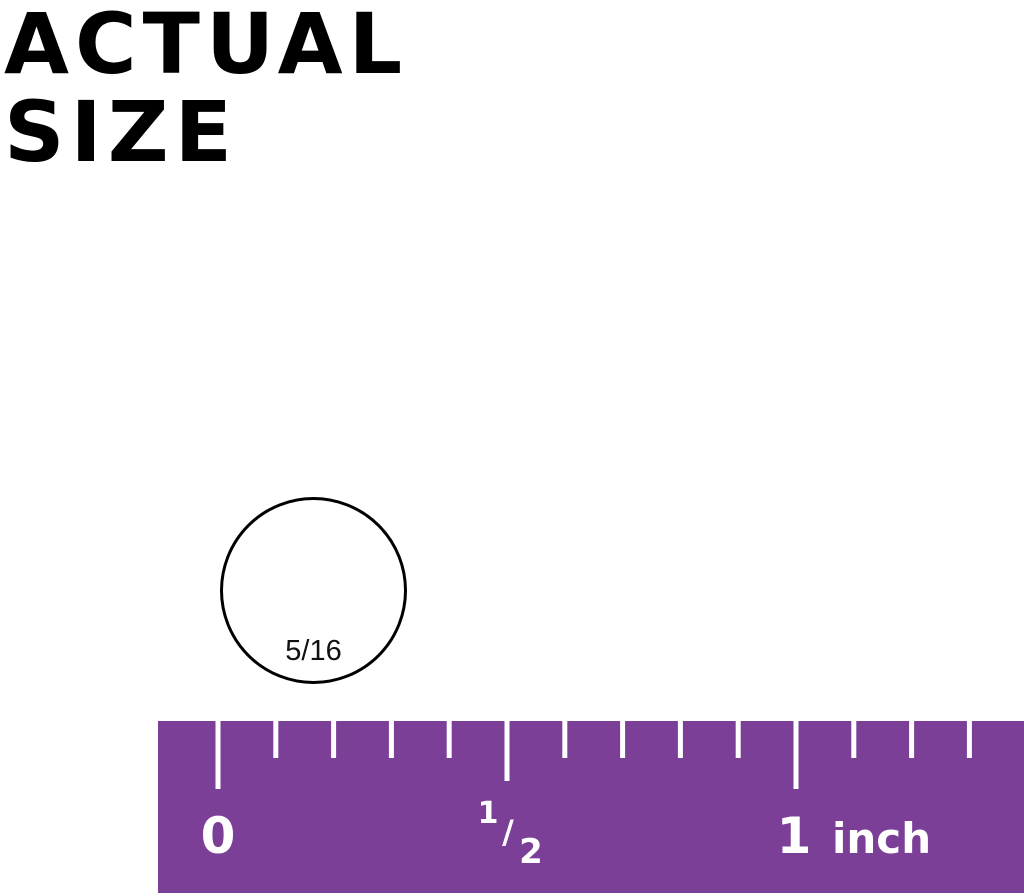  What do you see at coordinates (593, 755) in the screenshot?
I see `ruler-ticks` at bounding box center [593, 755].